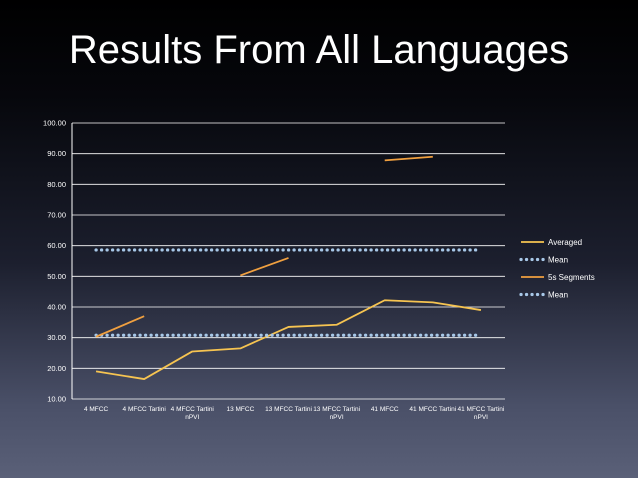 Image resolution: width=638 pixels, height=478 pixels. Describe the element at coordinates (288, 339) in the screenshot. I see `series-averaged-line` at that location.